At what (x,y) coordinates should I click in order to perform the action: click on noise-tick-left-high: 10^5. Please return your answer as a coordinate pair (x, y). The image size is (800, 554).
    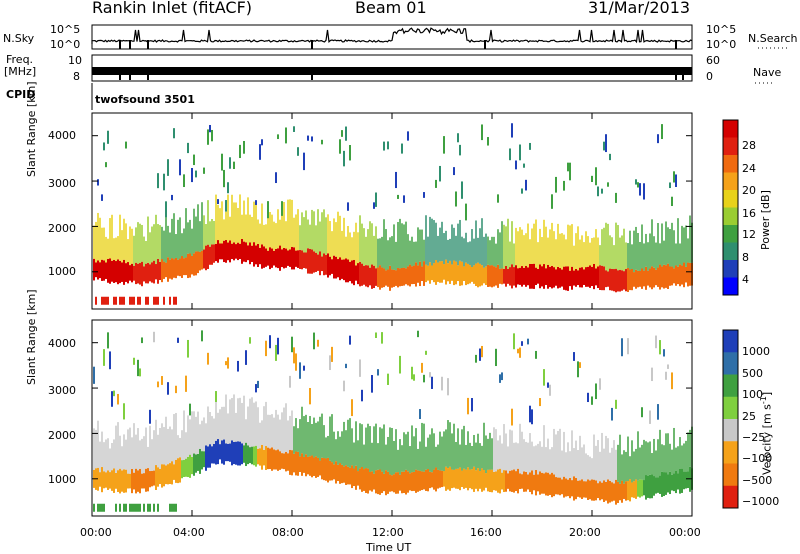
    Looking at the image, I should click on (65, 29).